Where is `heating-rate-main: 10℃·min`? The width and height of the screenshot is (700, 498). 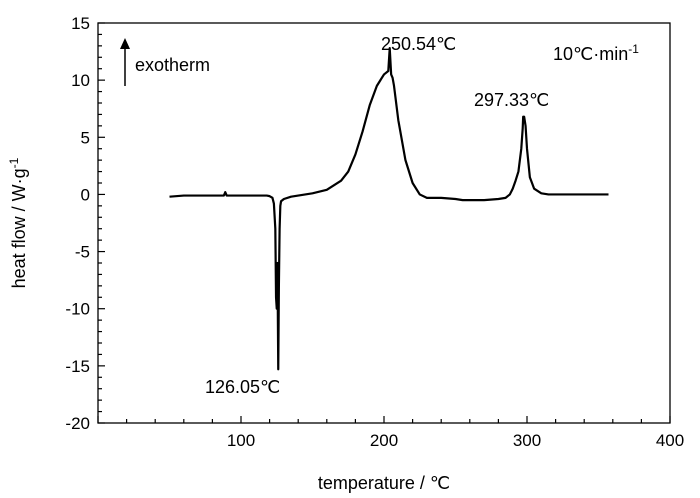 heating-rate-main: 10℃·min is located at coordinates (590, 54).